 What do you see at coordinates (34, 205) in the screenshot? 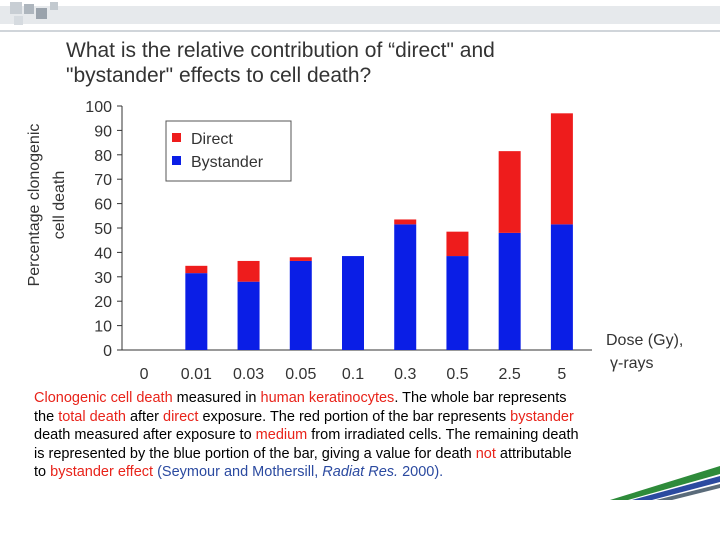
I see `y-axis-label-line-1: Percentage clonogenic` at bounding box center [34, 205].